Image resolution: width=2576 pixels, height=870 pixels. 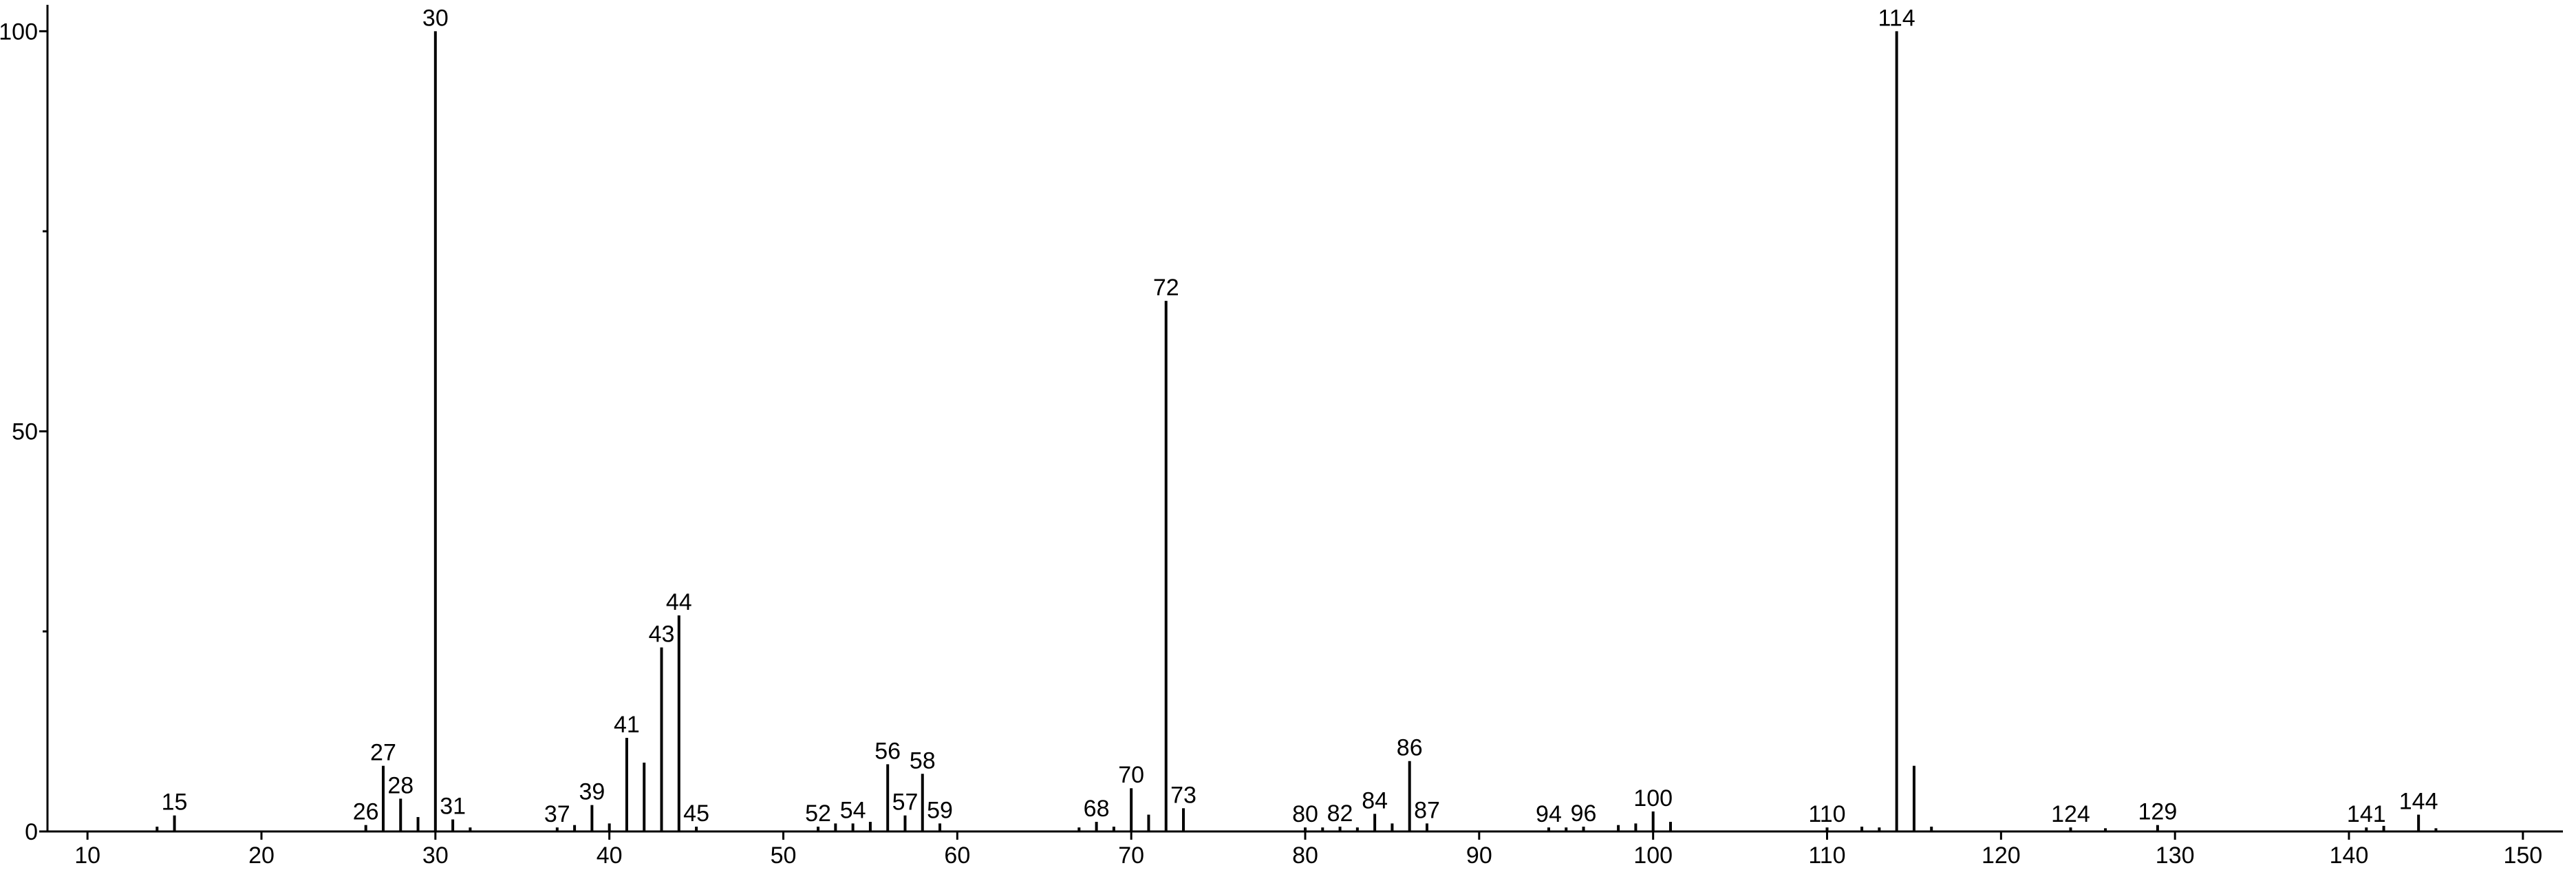 What do you see at coordinates (453, 807) in the screenshot?
I see `peak-label: 31` at bounding box center [453, 807].